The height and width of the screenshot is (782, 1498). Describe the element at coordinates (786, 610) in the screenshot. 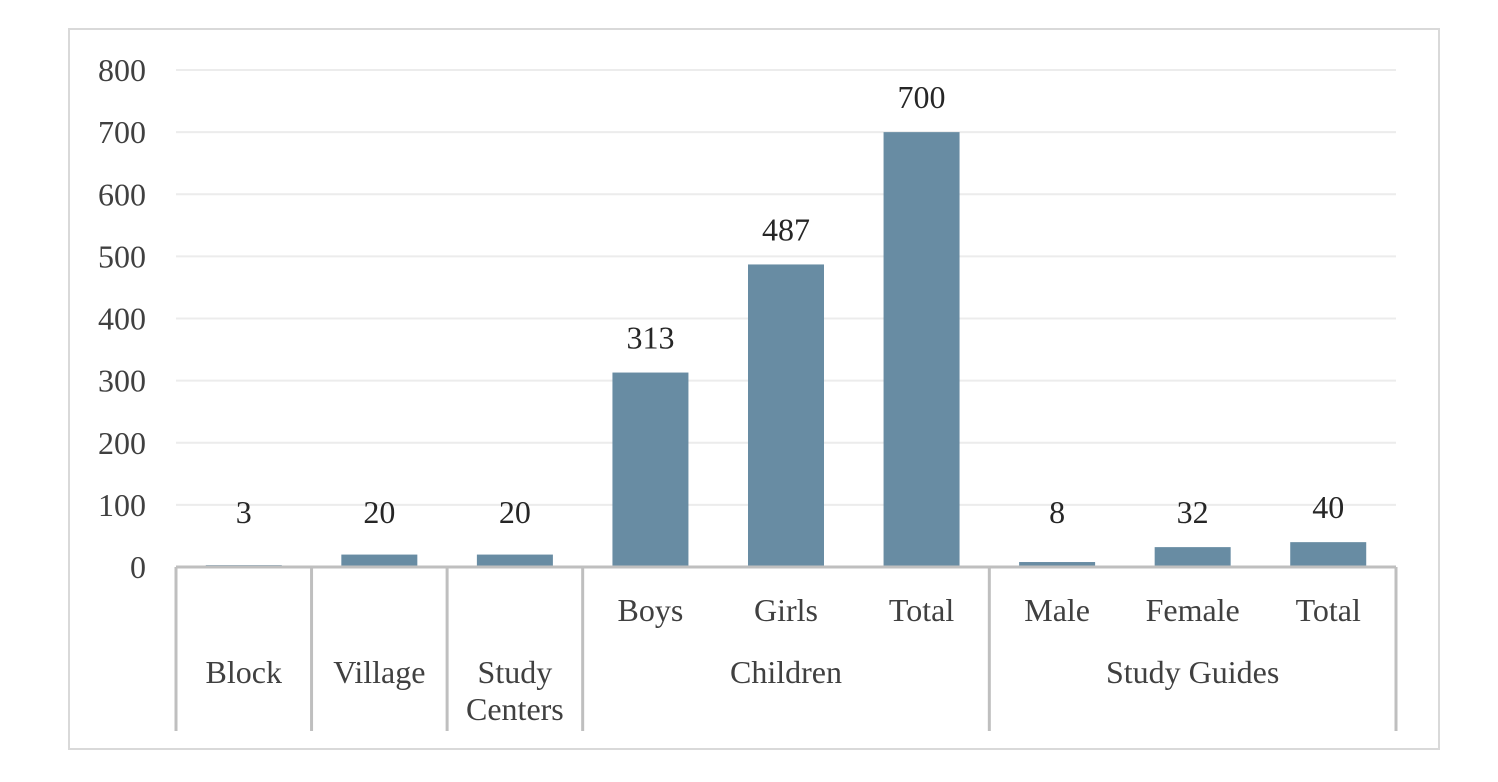

I see `x-tick-label: Girls` at that location.